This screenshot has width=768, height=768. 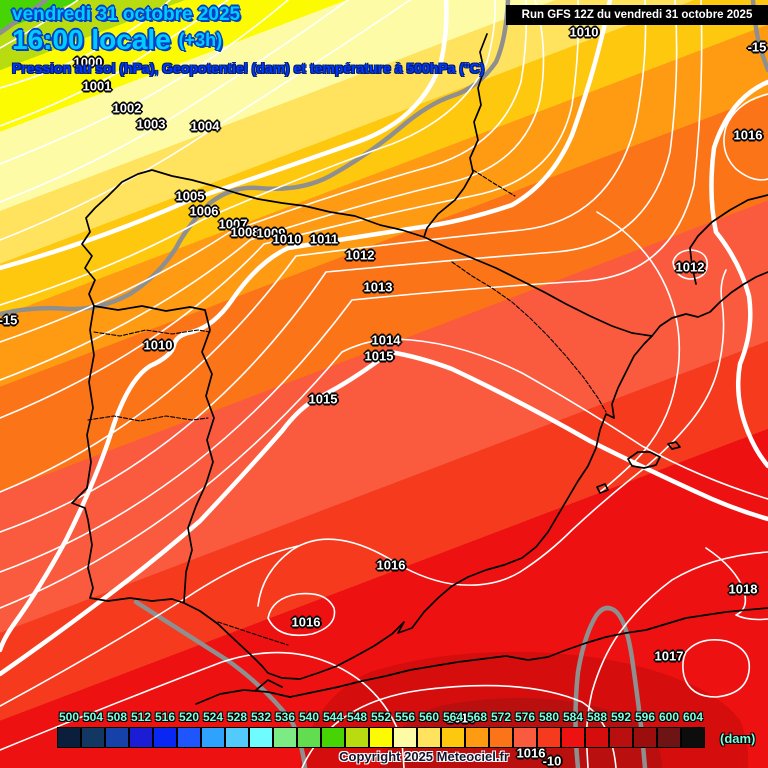 I want to click on colorbar-tick: 556, so click(x=405, y=717).